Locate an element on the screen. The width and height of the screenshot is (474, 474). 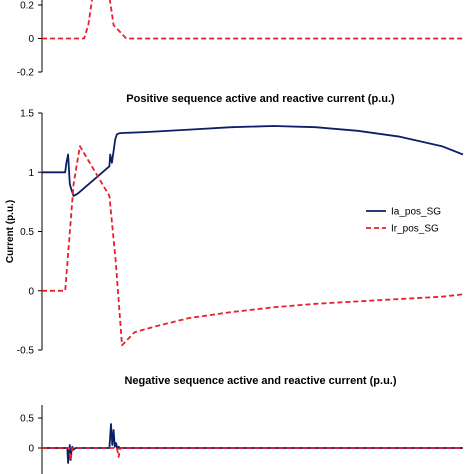
y-axis-label: Current (p.u.) is located at coordinates (10, 231).